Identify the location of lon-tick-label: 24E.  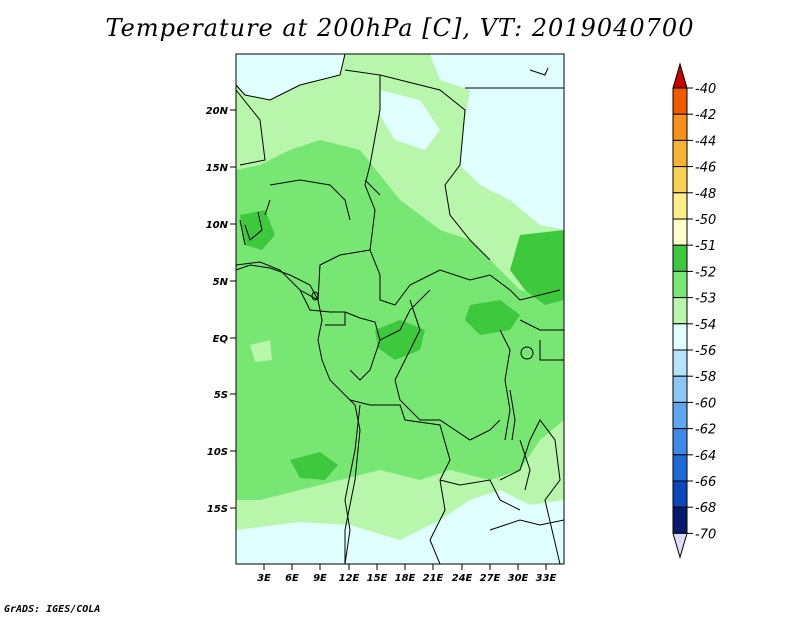
(462, 578).